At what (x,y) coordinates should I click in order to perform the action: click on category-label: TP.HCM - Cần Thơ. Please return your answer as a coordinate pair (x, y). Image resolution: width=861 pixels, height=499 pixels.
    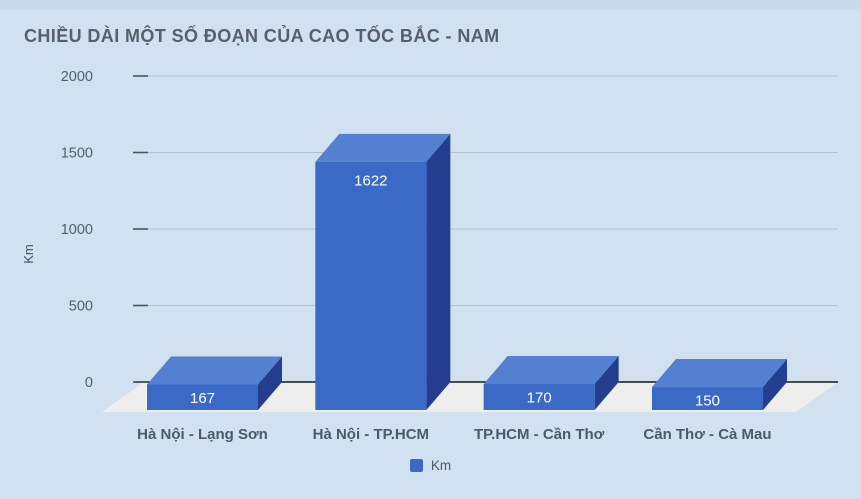
    Looking at the image, I should click on (539, 434).